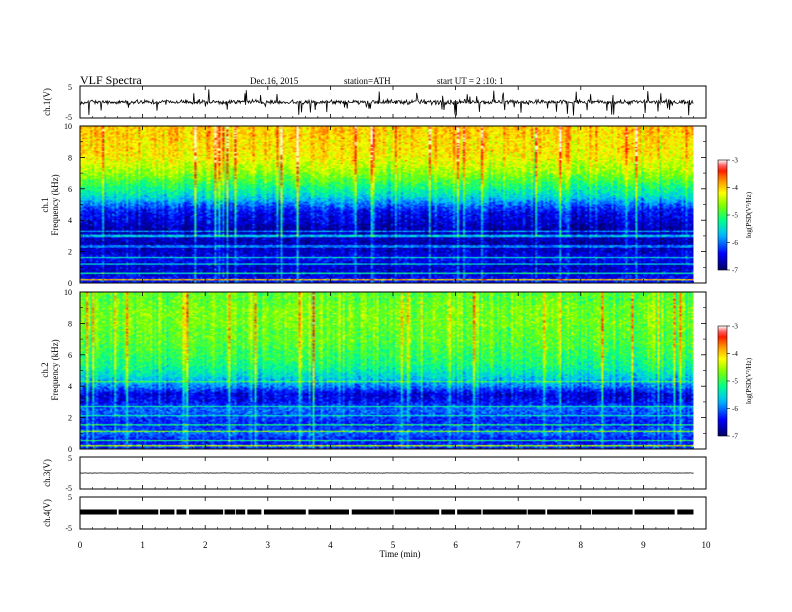  I want to click on ch4-wave-tick-top: 5, so click(70, 497).